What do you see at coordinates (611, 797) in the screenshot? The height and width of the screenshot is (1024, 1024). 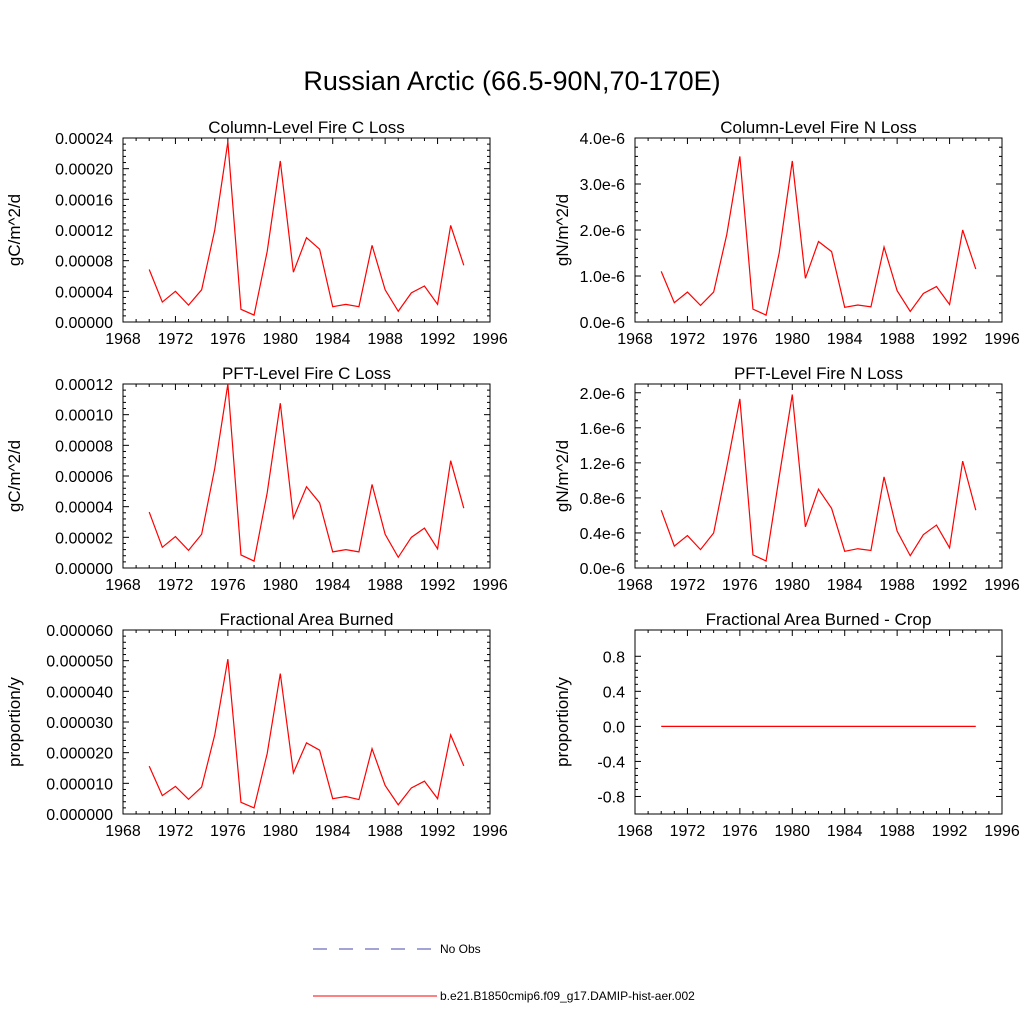 I see `y-tick-label: -0.8` at bounding box center [611, 797].